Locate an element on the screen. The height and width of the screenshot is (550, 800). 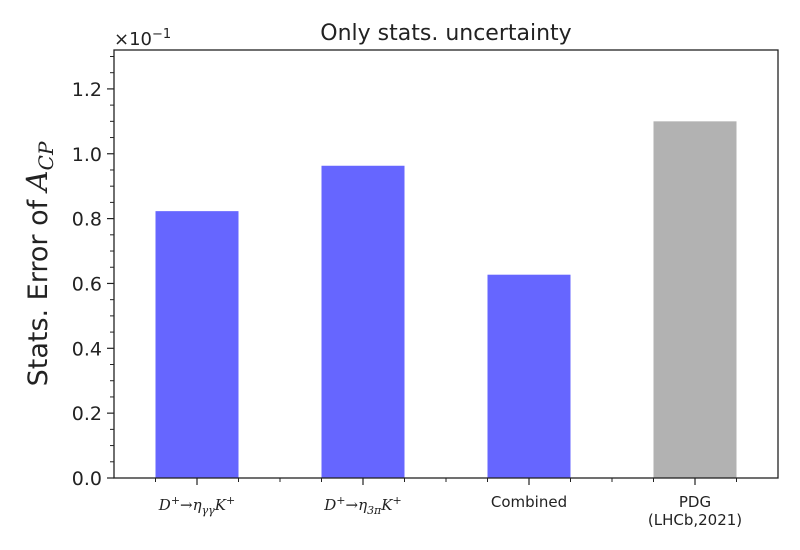
svg-text: Stats. Error of ACP is located at coordinates (39, 263).